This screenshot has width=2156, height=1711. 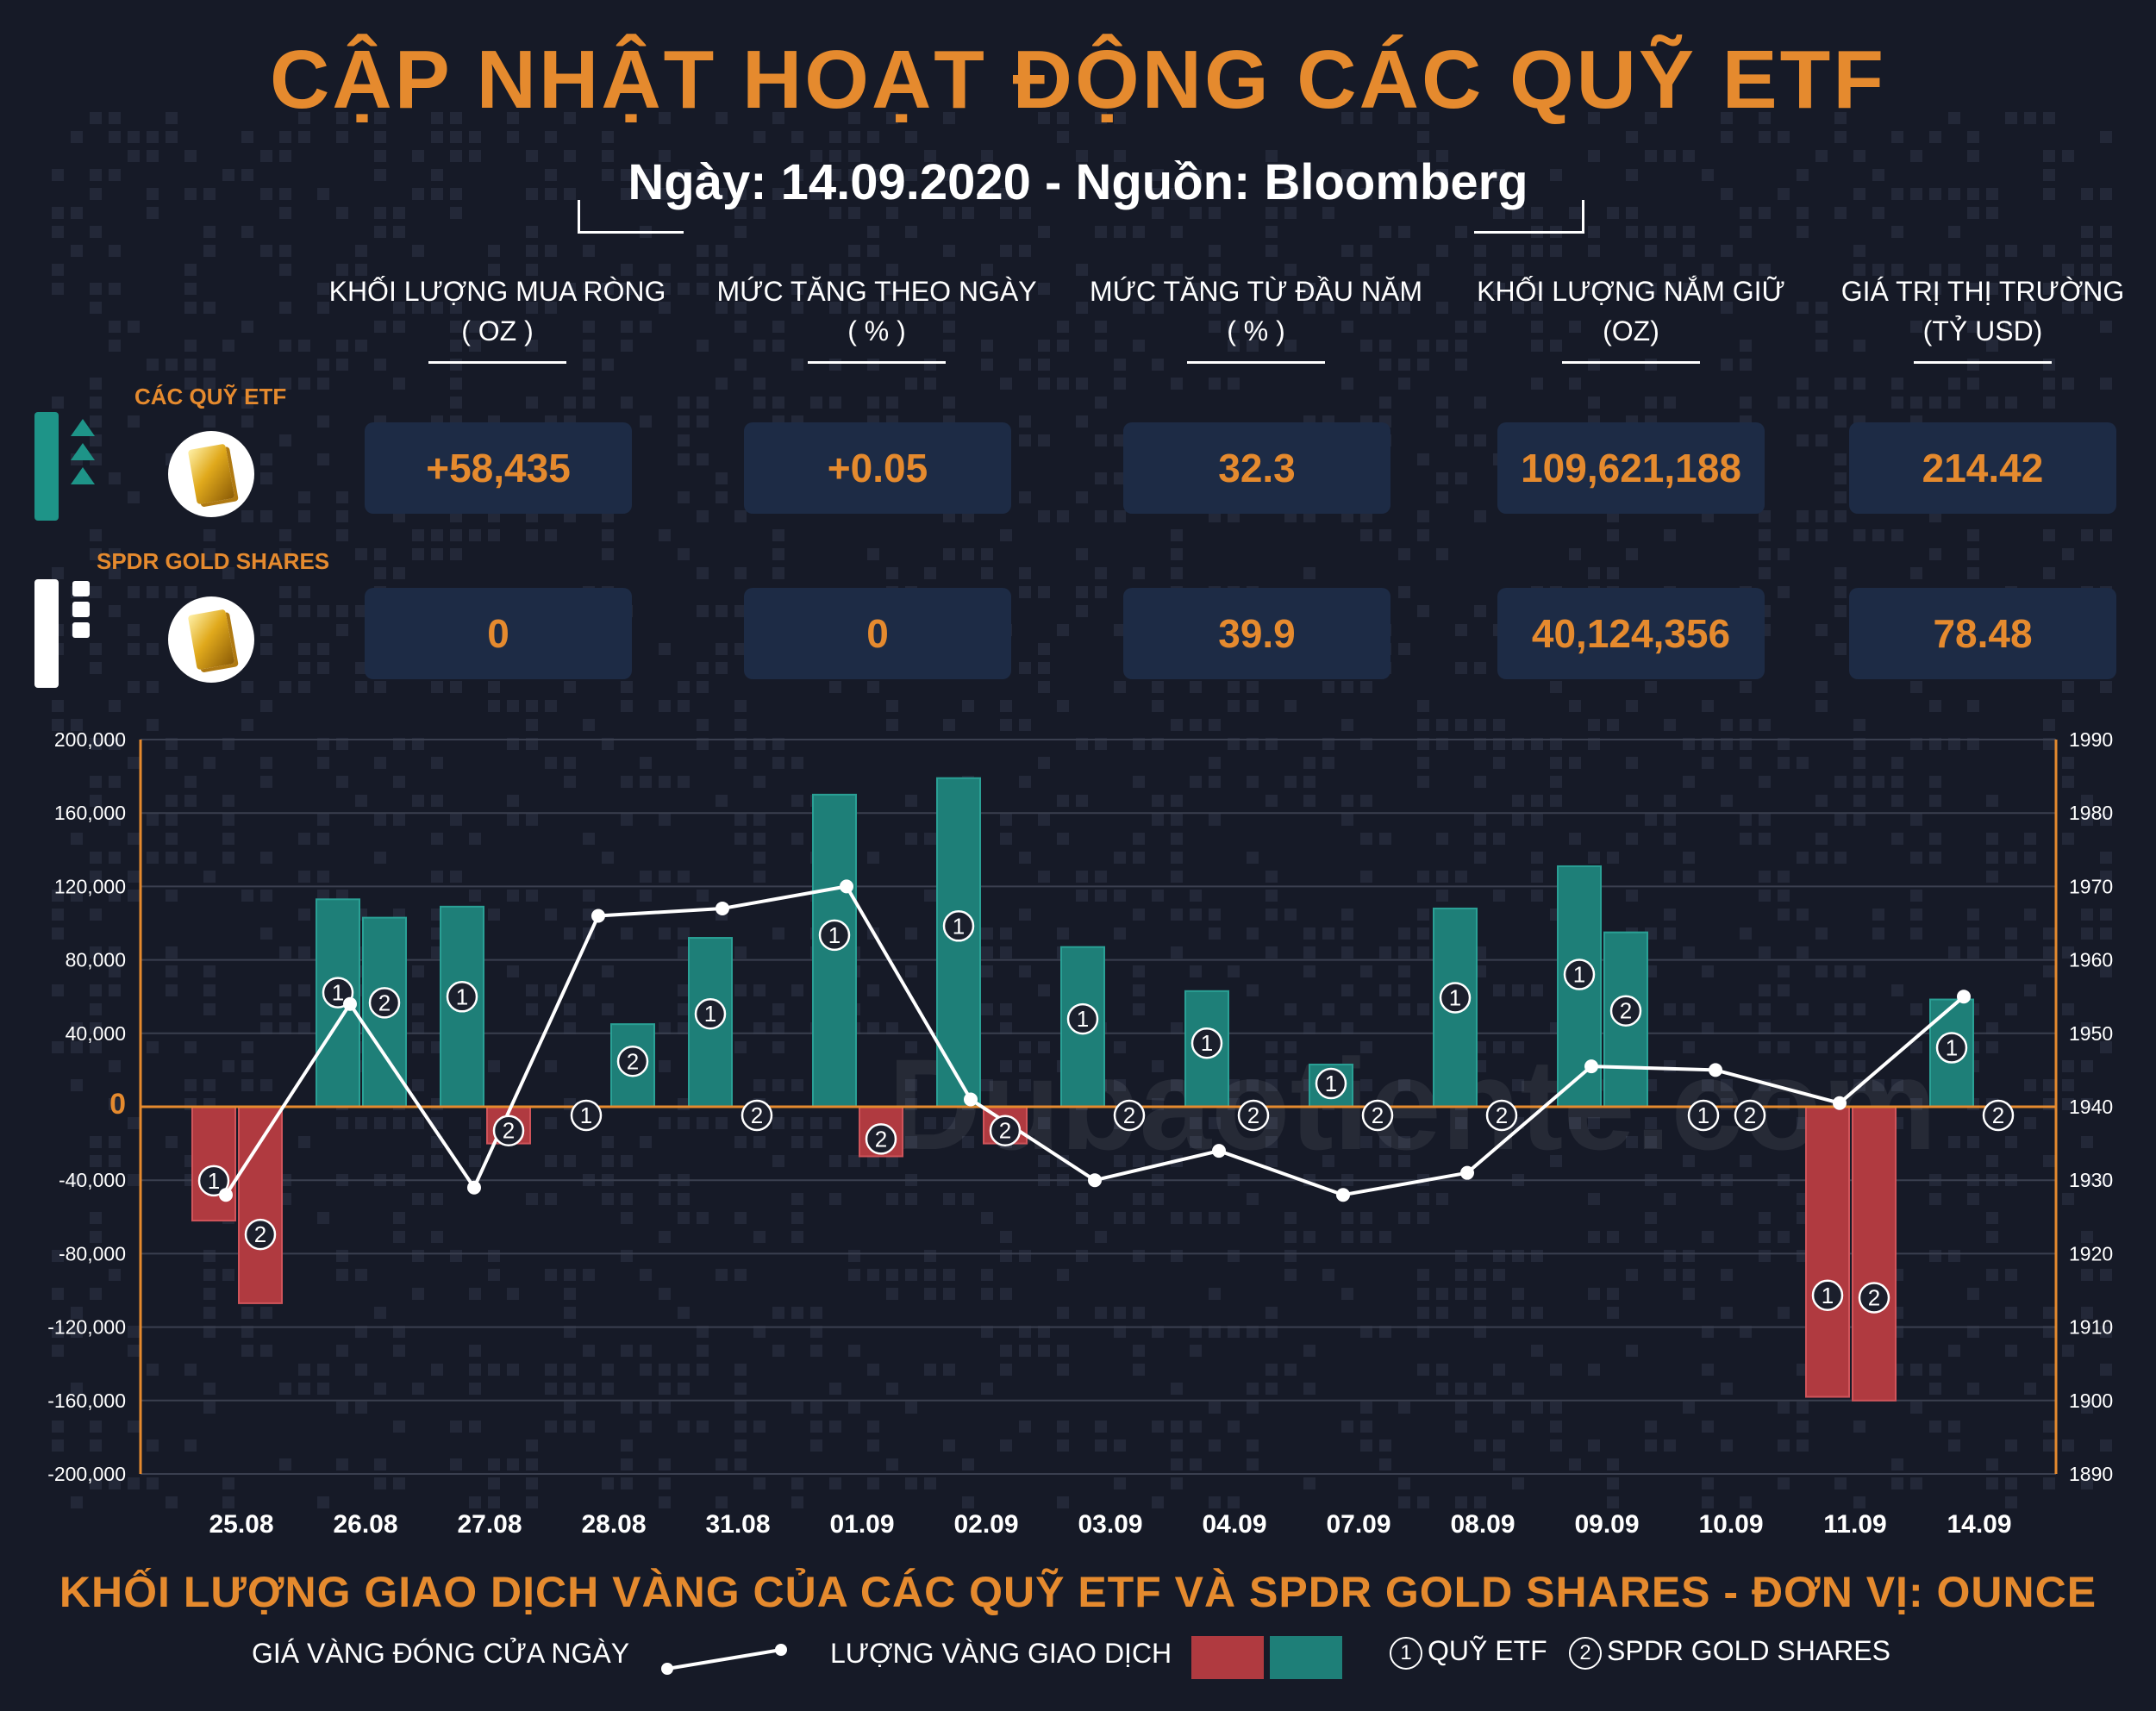 I want to click on y-right-tick-label: 1900, so click(x=2091, y=1400).